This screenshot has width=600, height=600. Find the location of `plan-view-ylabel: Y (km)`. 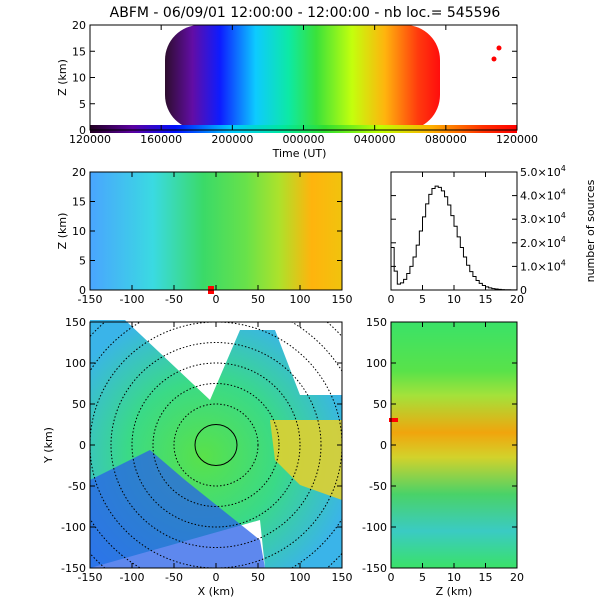

plan-view-ylabel: Y (km) is located at coordinates (48, 445).